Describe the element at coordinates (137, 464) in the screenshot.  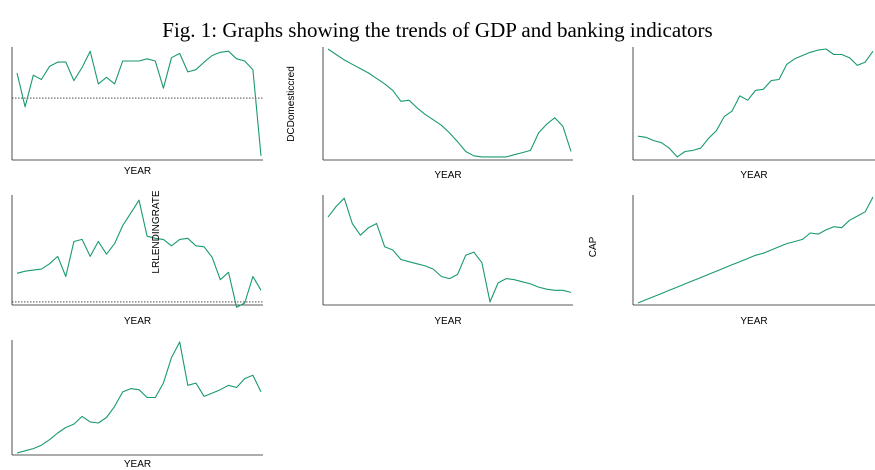
I see `panel-7-x-label: YEAR` at that location.